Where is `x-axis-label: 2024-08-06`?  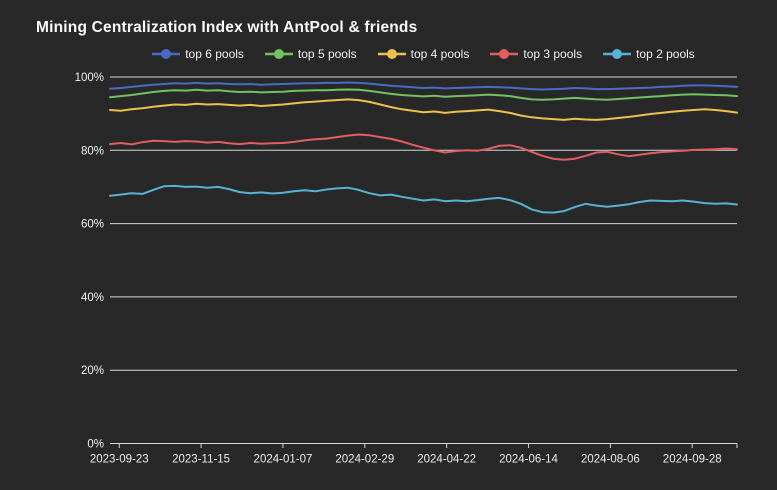
x-axis-label: 2024-08-06 is located at coordinates (610, 460).